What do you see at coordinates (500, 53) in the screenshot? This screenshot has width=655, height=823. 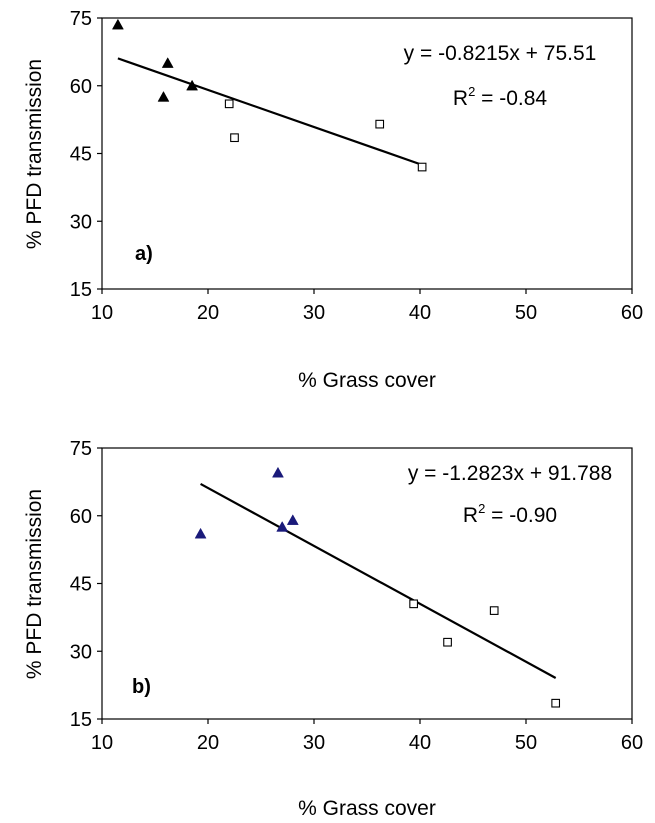 I see `trend-equation-a: y = -0.8215x + 75.51` at bounding box center [500, 53].